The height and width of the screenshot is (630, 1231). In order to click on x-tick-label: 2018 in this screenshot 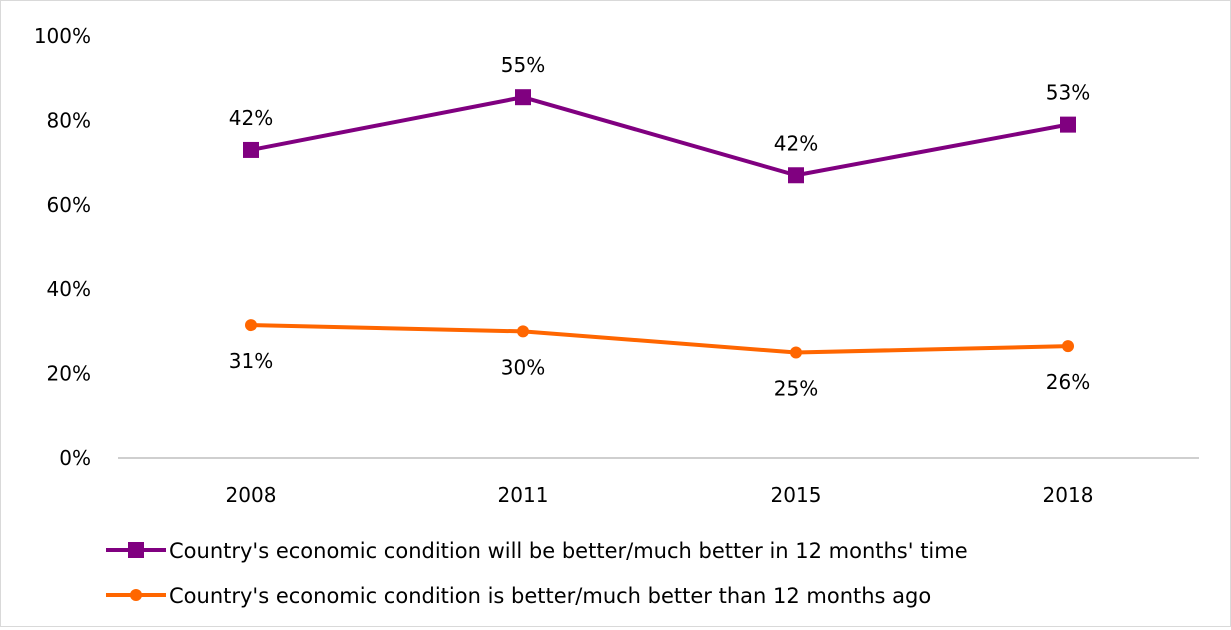, I will do `click(1068, 495)`.